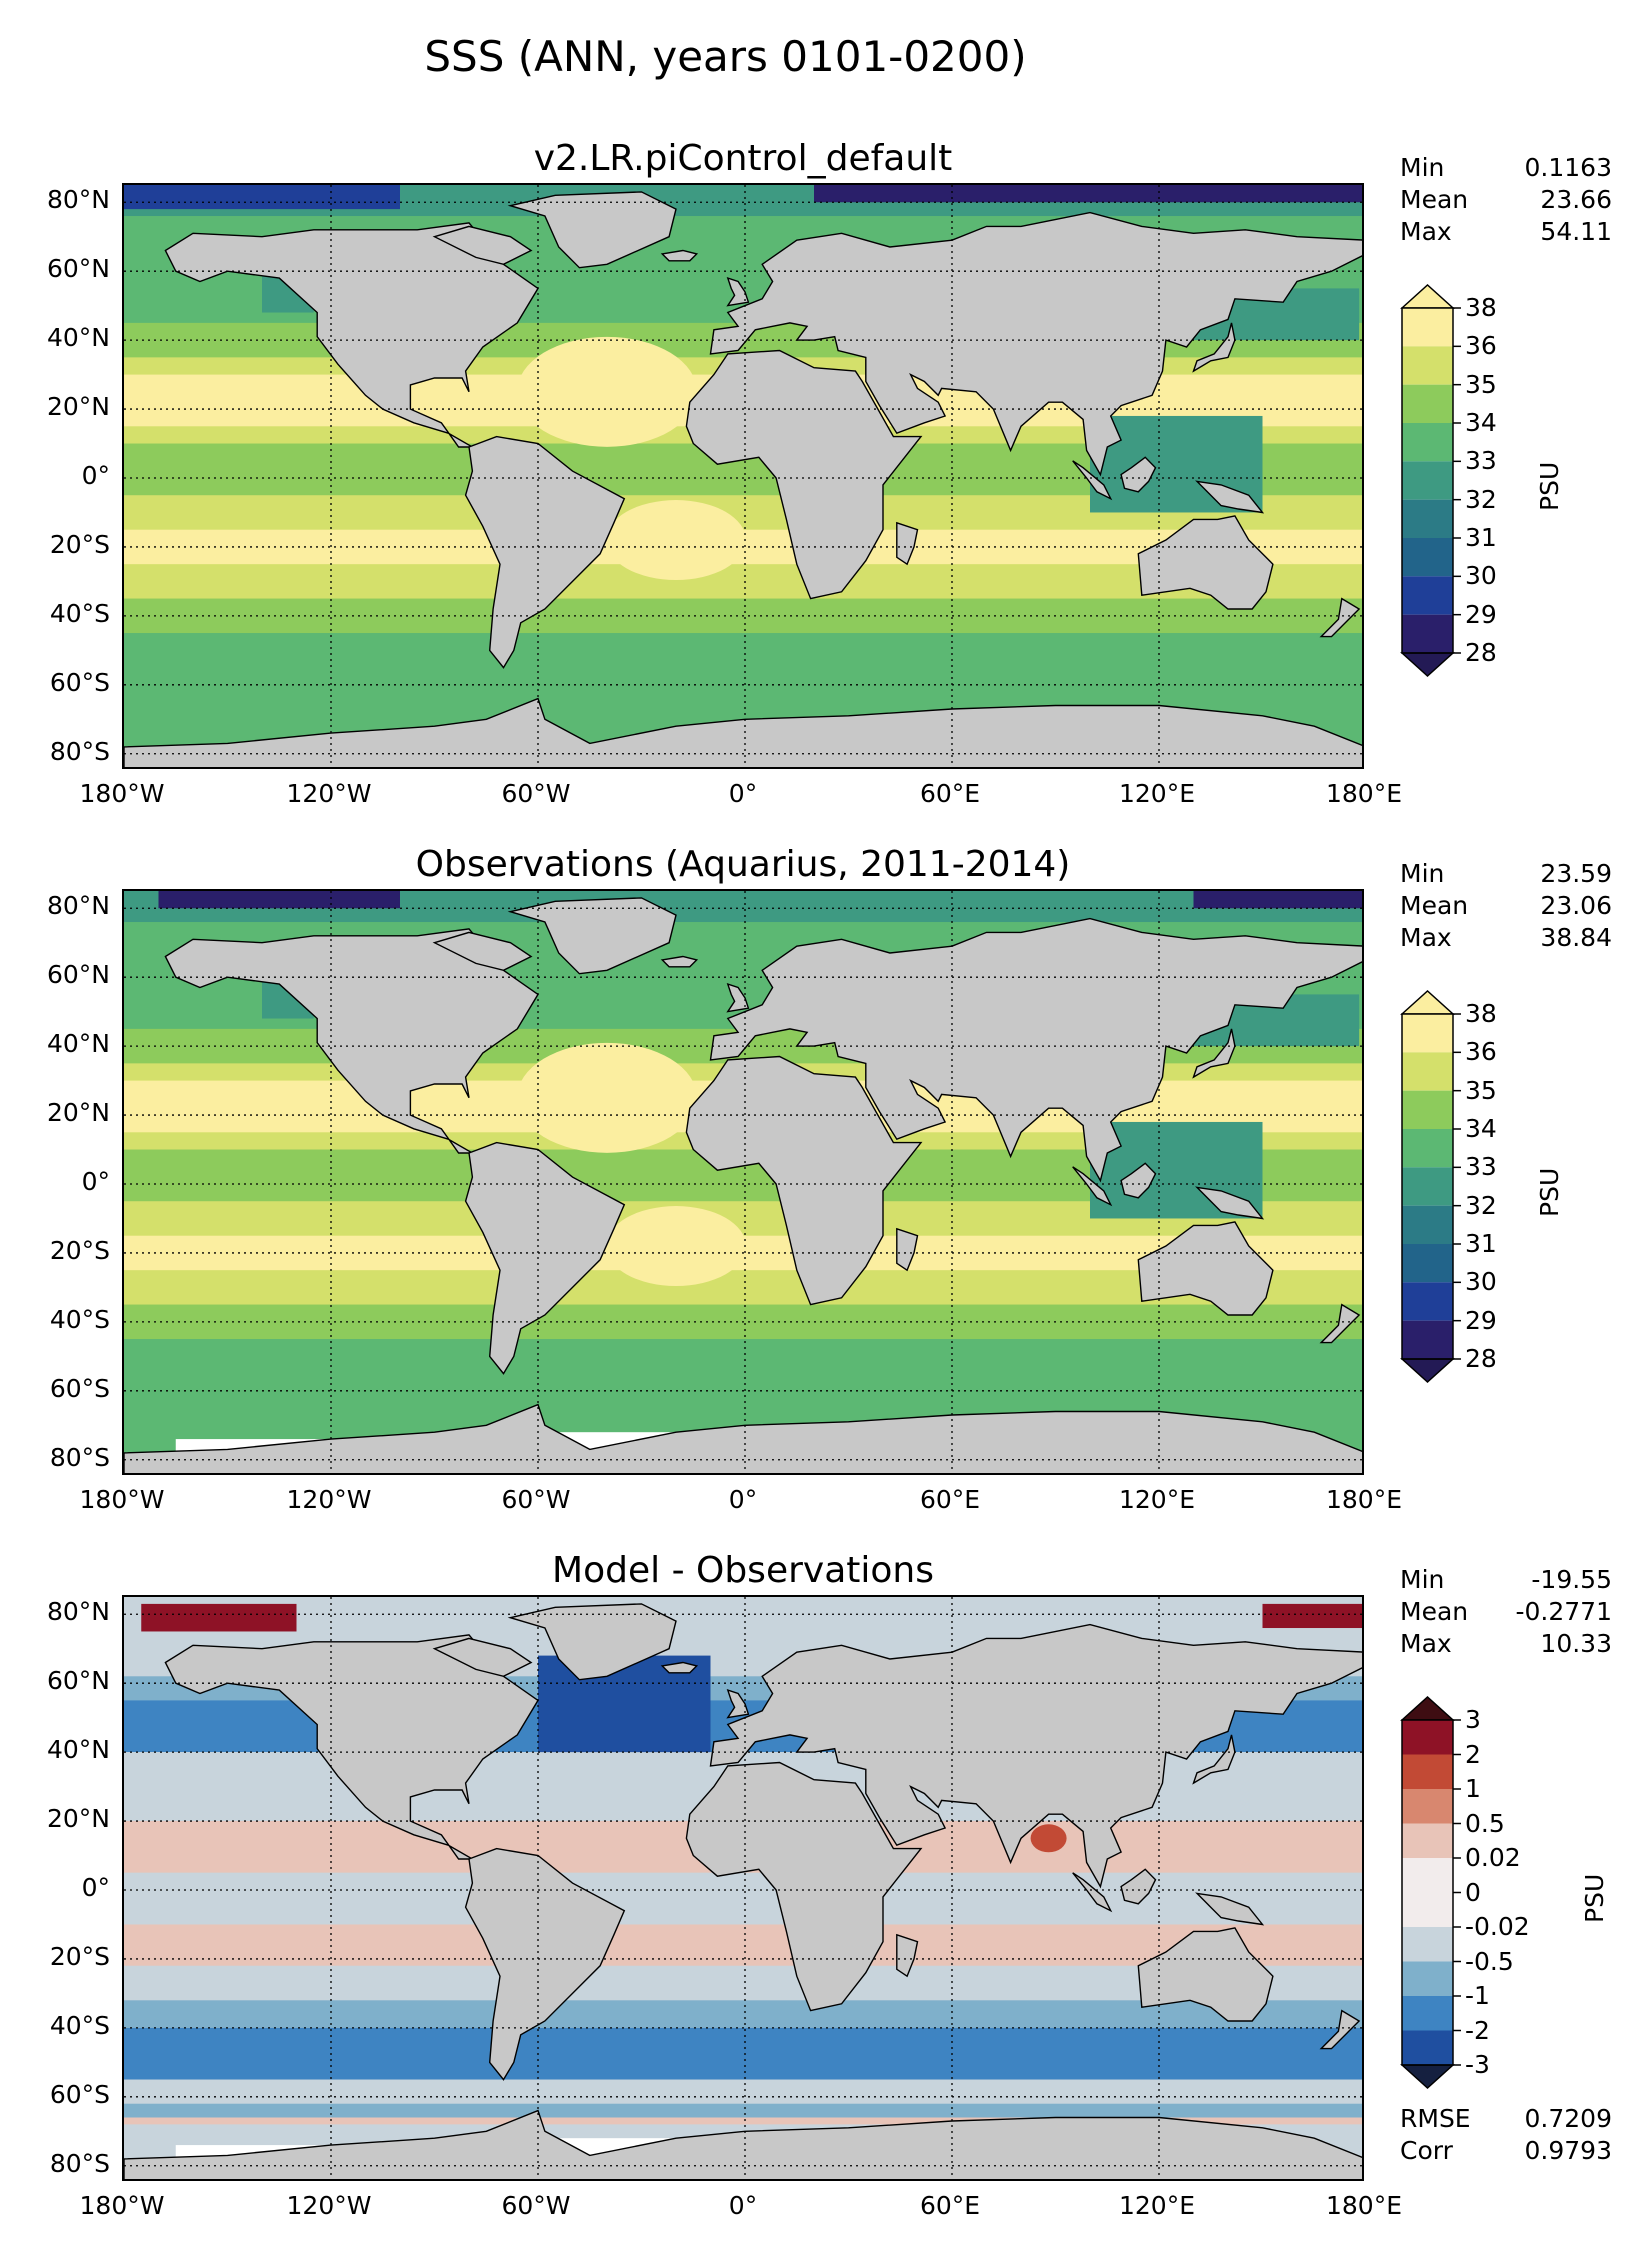 This screenshot has width=1651, height=2265. What do you see at coordinates (743, 1570) in the screenshot?
I see `panel-title: Model - Observations` at bounding box center [743, 1570].